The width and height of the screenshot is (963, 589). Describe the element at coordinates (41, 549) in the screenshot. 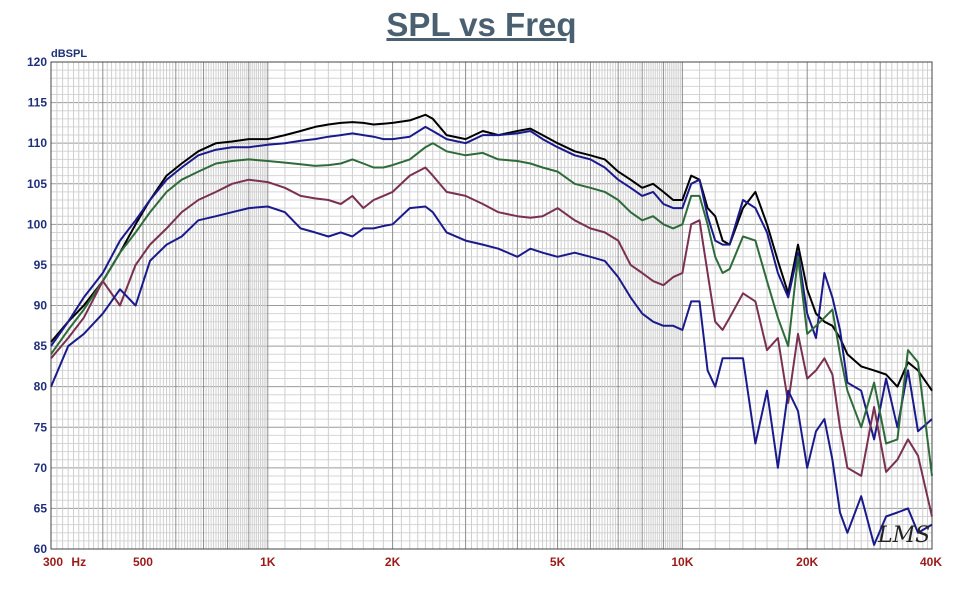

I see `y-tick-label: 60` at that location.